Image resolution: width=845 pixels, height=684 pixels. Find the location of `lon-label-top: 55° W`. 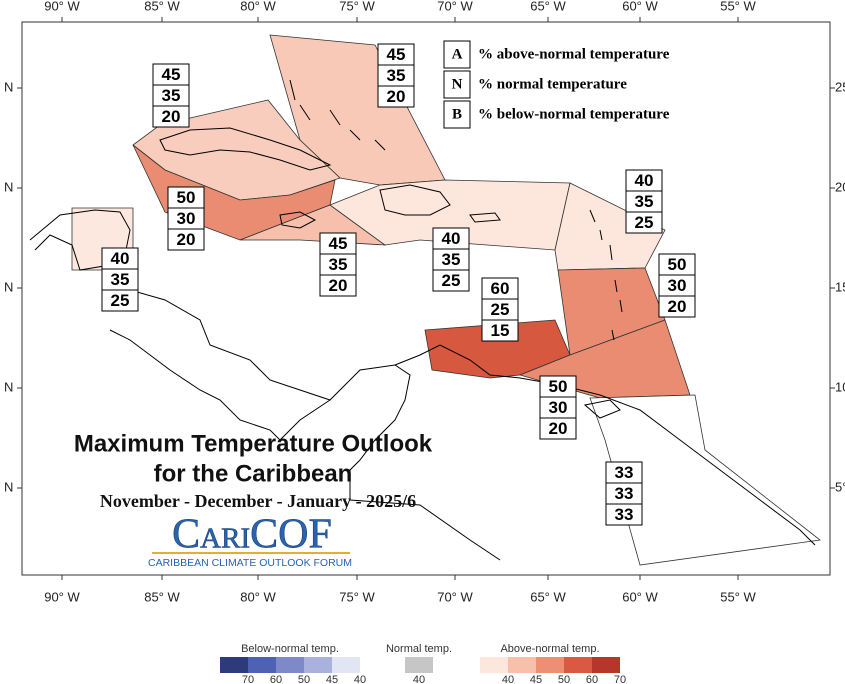

lon-label-top: 55° W is located at coordinates (738, 6).